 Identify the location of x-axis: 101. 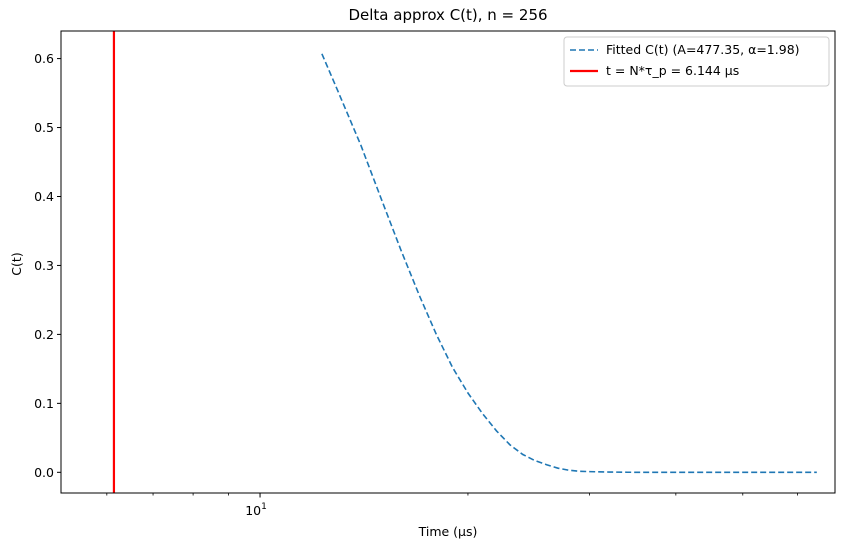
(452, 505).